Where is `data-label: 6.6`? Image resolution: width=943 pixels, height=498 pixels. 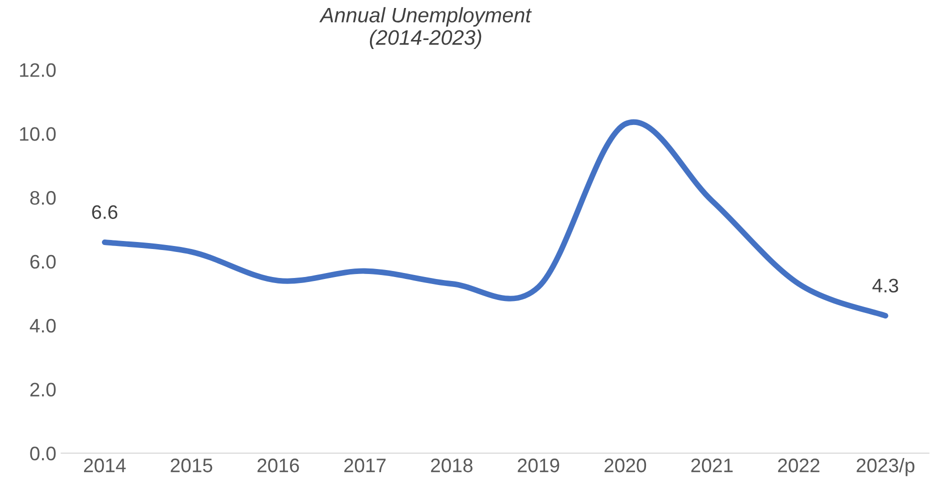 data-label: 6.6 is located at coordinates (105, 212).